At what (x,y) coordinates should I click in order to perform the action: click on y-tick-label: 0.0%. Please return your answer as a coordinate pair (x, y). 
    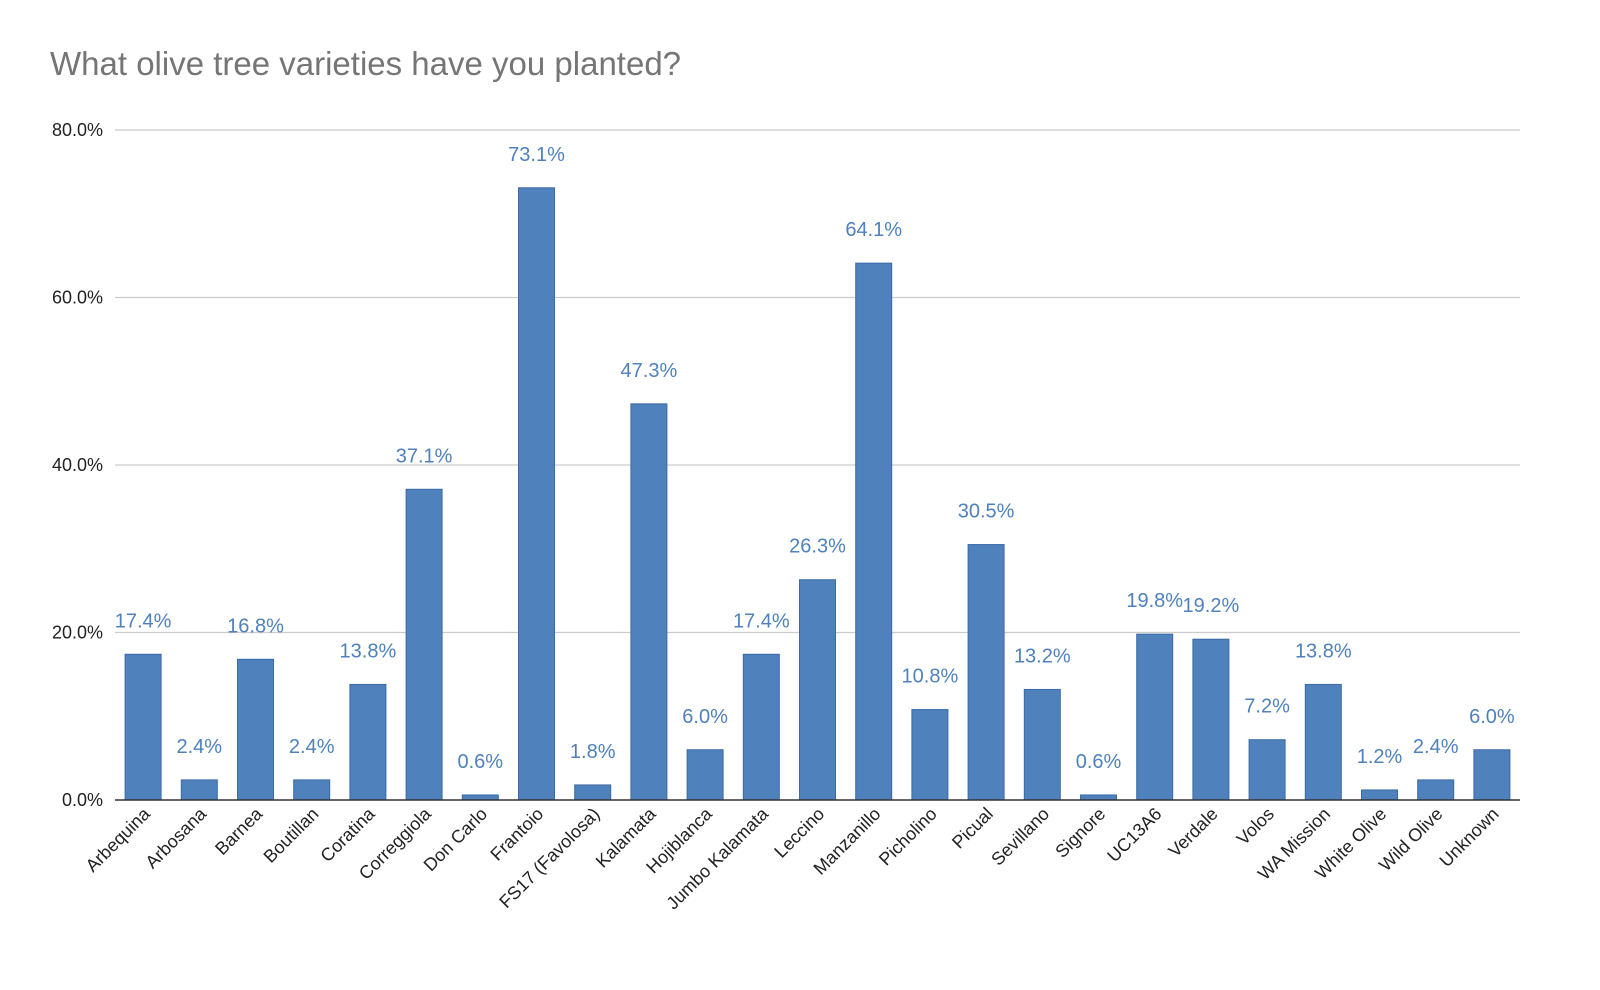
    Looking at the image, I should click on (82, 800).